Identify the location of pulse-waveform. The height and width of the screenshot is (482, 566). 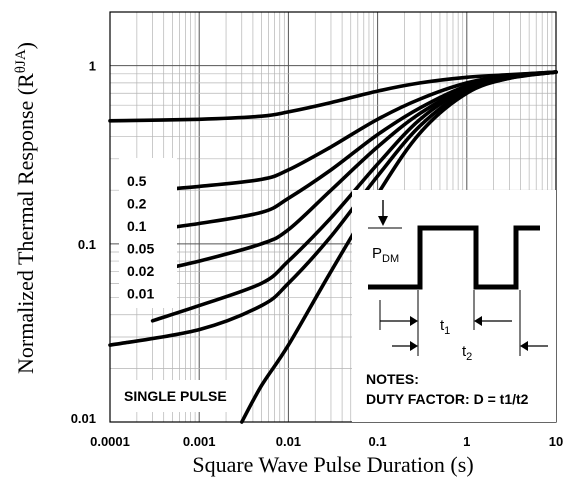
(454, 257).